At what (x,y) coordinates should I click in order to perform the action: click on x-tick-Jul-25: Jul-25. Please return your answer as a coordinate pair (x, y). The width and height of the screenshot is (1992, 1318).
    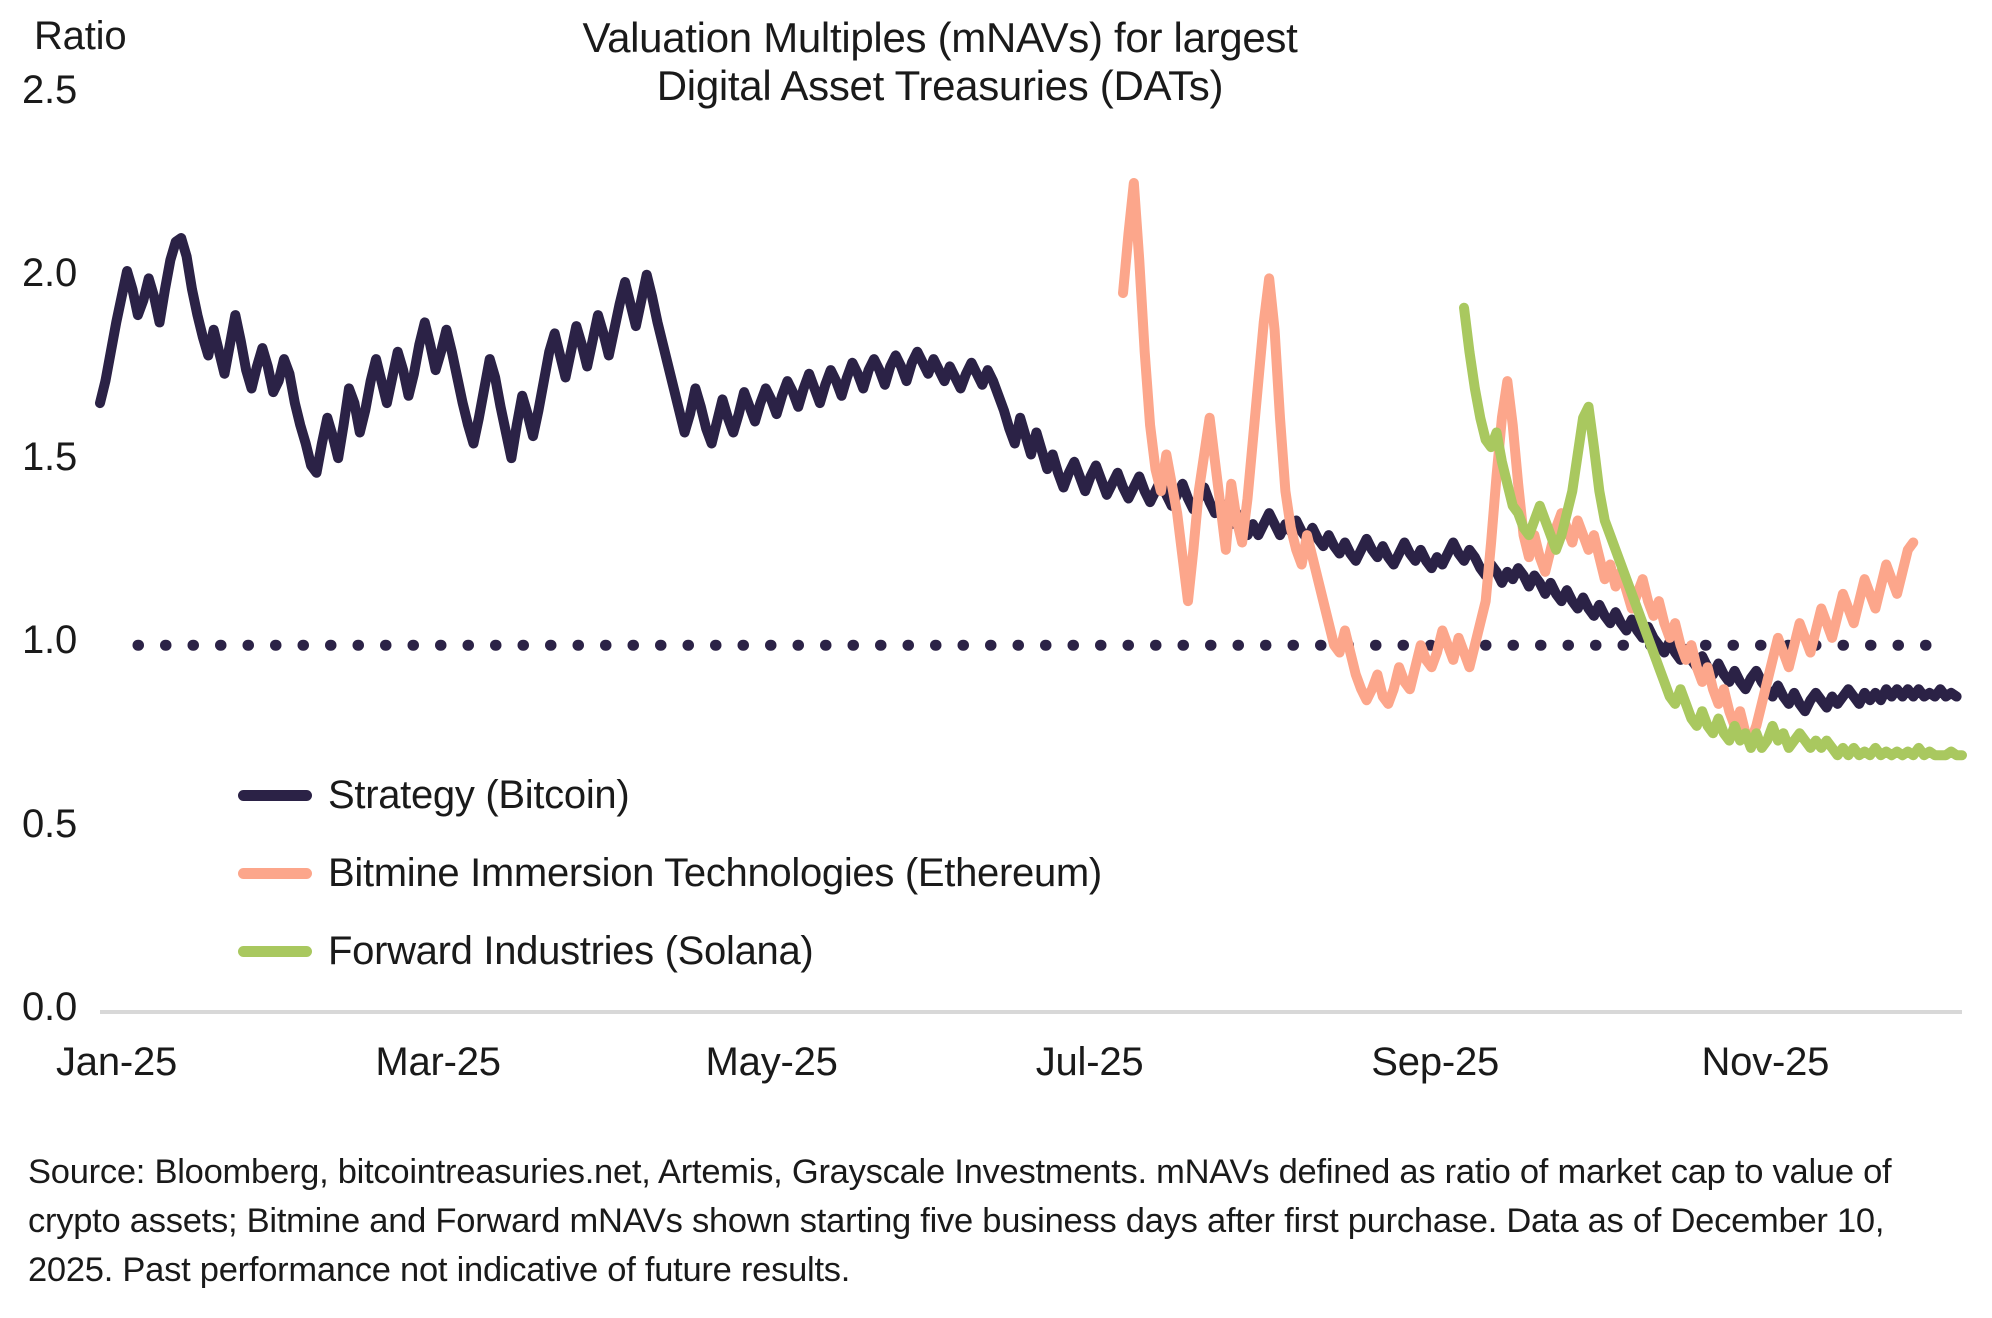
    Looking at the image, I should click on (1089, 1062).